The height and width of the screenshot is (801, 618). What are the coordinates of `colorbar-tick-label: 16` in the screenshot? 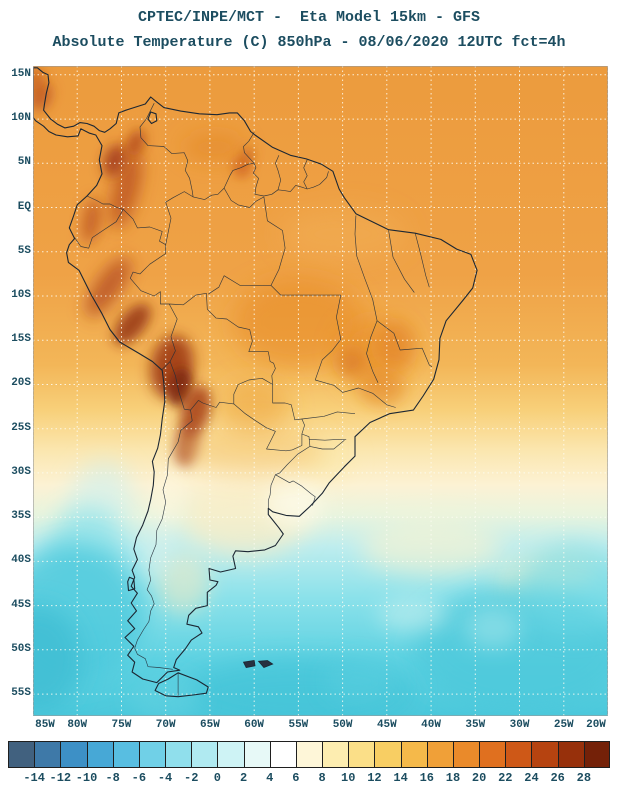 It's located at (426, 778).